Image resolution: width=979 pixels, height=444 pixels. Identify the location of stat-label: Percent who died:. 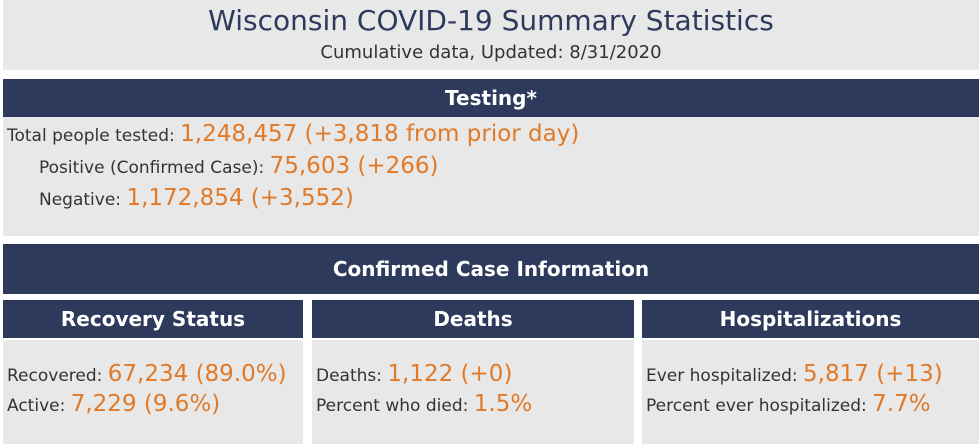
(392, 406).